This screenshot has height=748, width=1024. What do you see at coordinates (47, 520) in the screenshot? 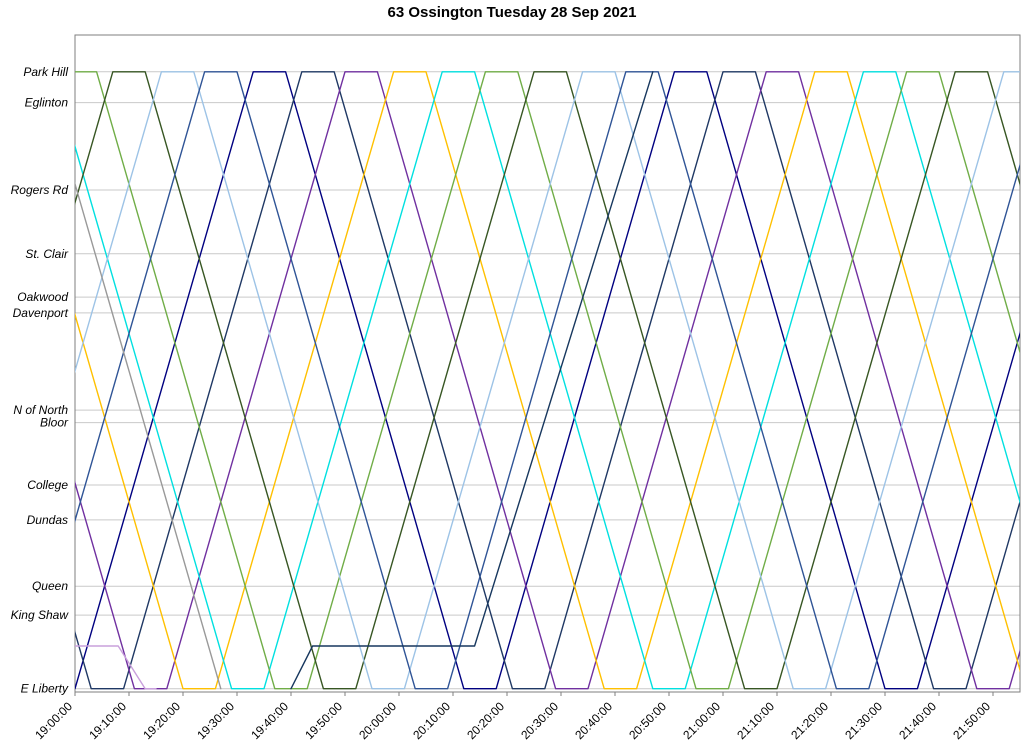
I see `station-label: Dundas` at bounding box center [47, 520].